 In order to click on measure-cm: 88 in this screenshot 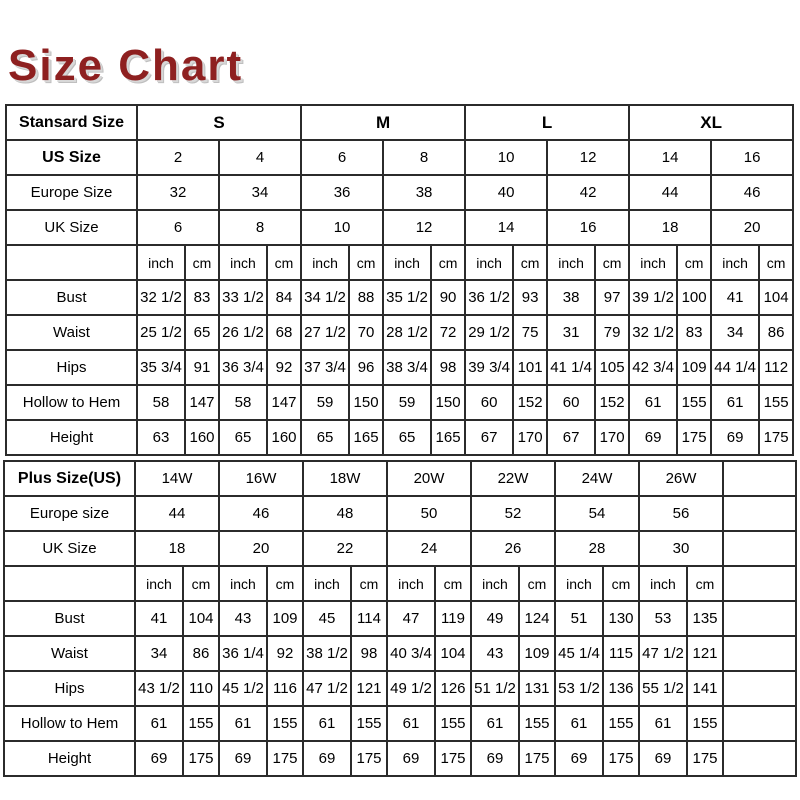, I will do `click(366, 297)`.